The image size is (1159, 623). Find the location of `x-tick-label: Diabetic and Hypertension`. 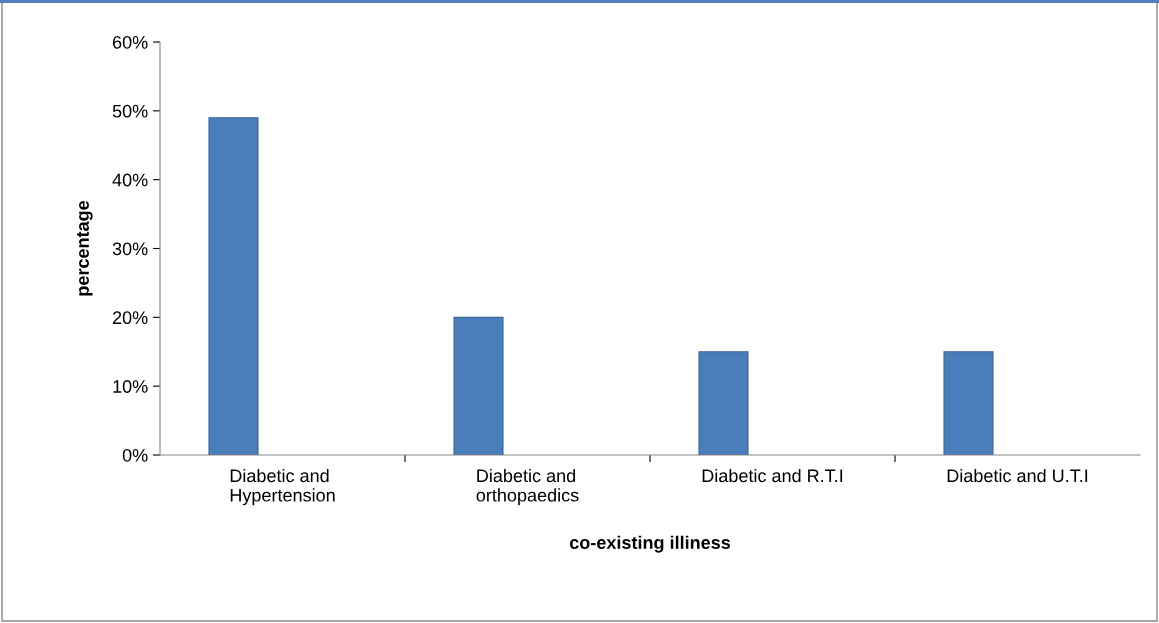

x-tick-label: Diabetic and Hypertension is located at coordinates (282, 487).